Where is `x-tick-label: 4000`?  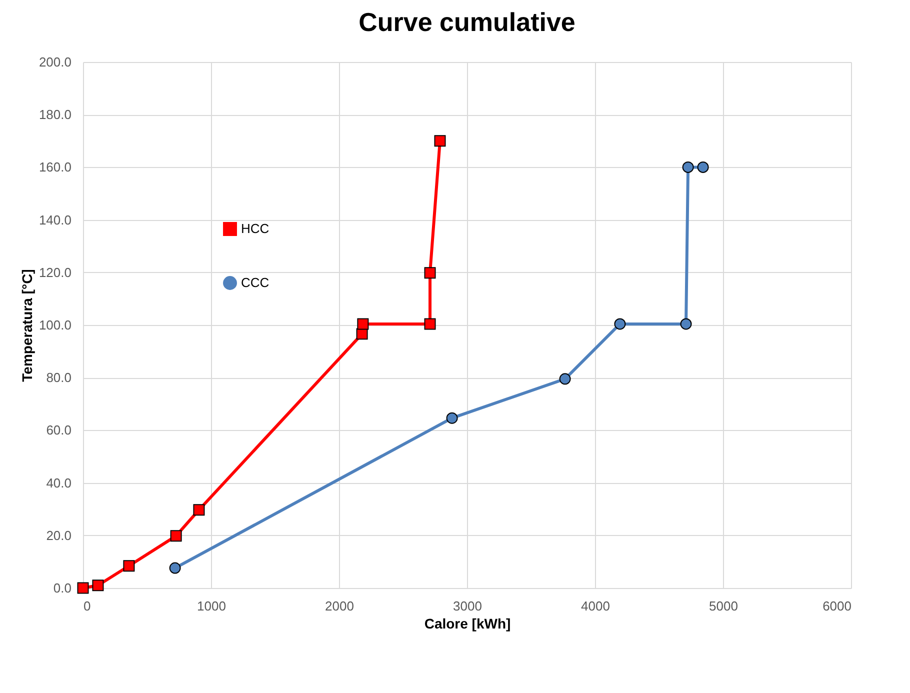 x-tick-label: 4000 is located at coordinates (595, 606).